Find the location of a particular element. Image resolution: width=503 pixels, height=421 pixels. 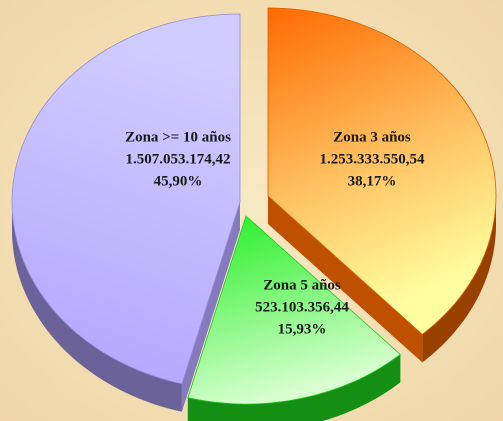

slice-label: Zona >= 10 años is located at coordinates (178, 137).